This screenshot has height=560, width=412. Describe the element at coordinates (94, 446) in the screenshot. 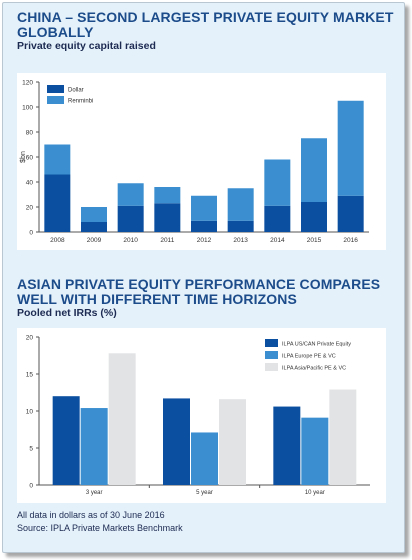

I see `chart2-bar-s1-3-year` at that location.